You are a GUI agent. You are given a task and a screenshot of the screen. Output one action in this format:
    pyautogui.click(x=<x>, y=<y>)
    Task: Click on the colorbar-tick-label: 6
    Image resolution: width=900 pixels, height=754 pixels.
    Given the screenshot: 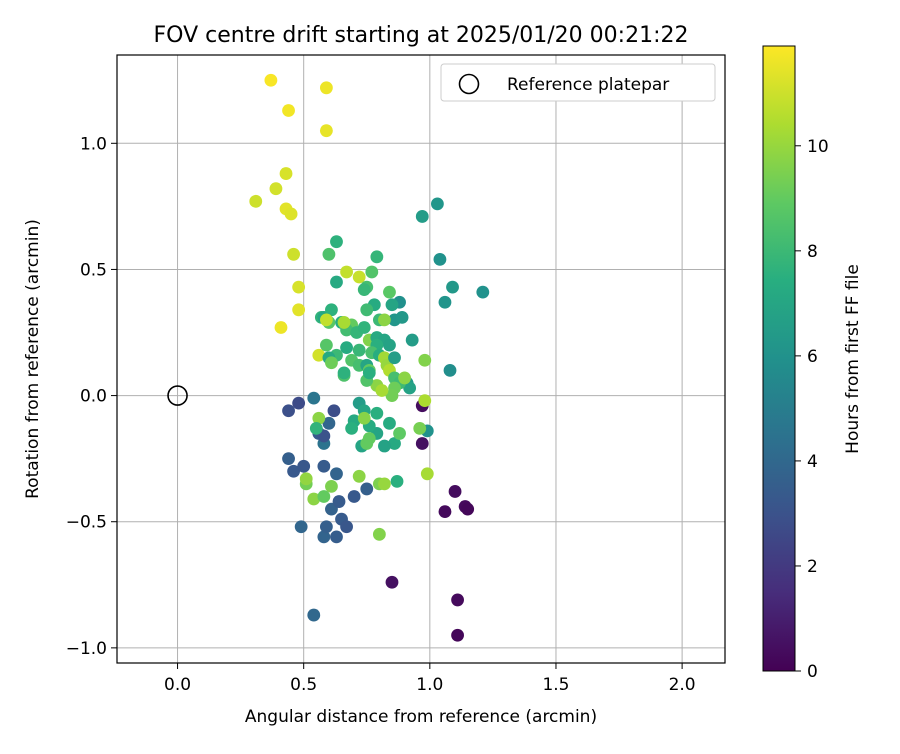 What is the action you would take?
    pyautogui.click(x=812, y=357)
    